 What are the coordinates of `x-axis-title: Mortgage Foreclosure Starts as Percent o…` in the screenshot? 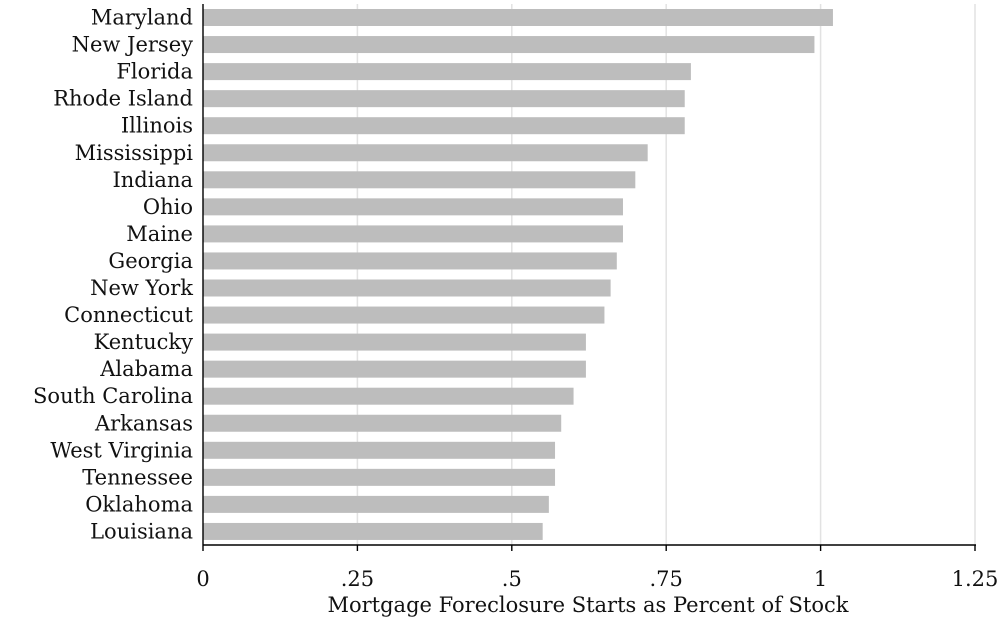 It's located at (587, 605).